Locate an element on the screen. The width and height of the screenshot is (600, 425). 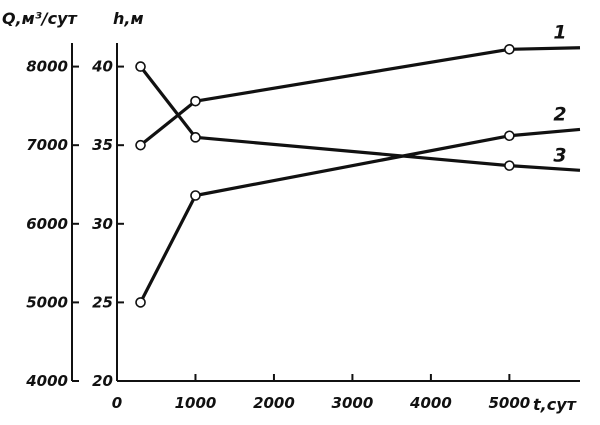
y-left-tick-label: 6000 is located at coordinates (47, 224).